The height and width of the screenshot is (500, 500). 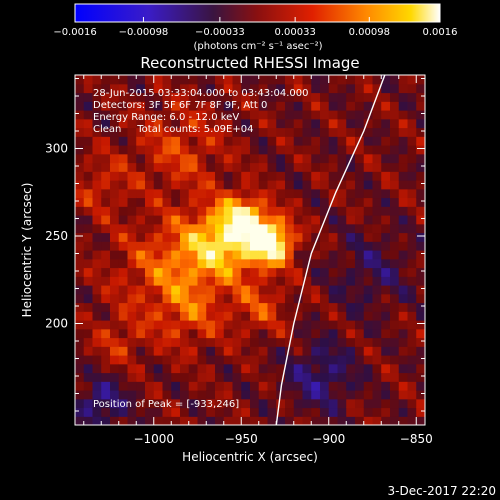 I want to click on colorbar-tick-label: 0.00033, so click(x=294, y=32).